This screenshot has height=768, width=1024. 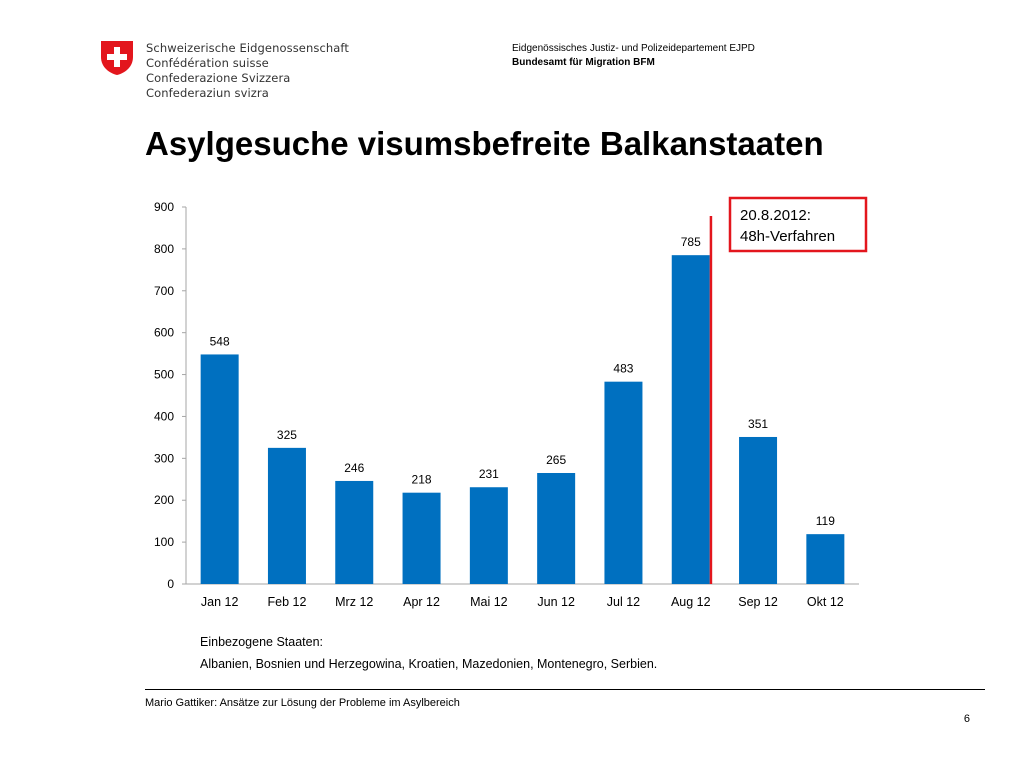 What do you see at coordinates (583, 62) in the screenshot?
I see `office-name: Bundesamt für Migration BFM` at bounding box center [583, 62].